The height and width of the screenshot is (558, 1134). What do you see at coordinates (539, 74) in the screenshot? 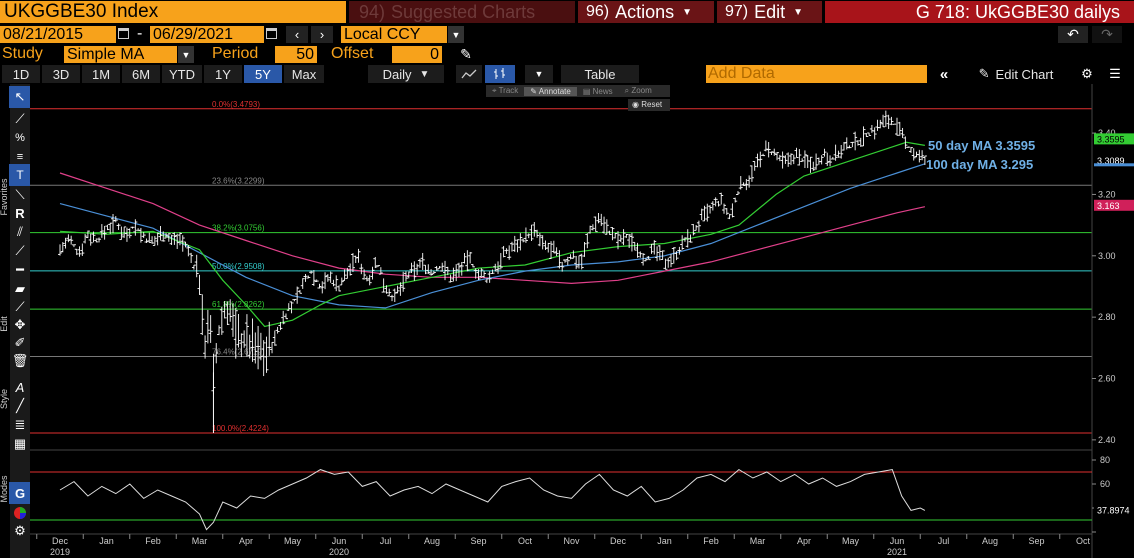
I see `chart-type-dropdown-icon: ▼` at bounding box center [539, 74].